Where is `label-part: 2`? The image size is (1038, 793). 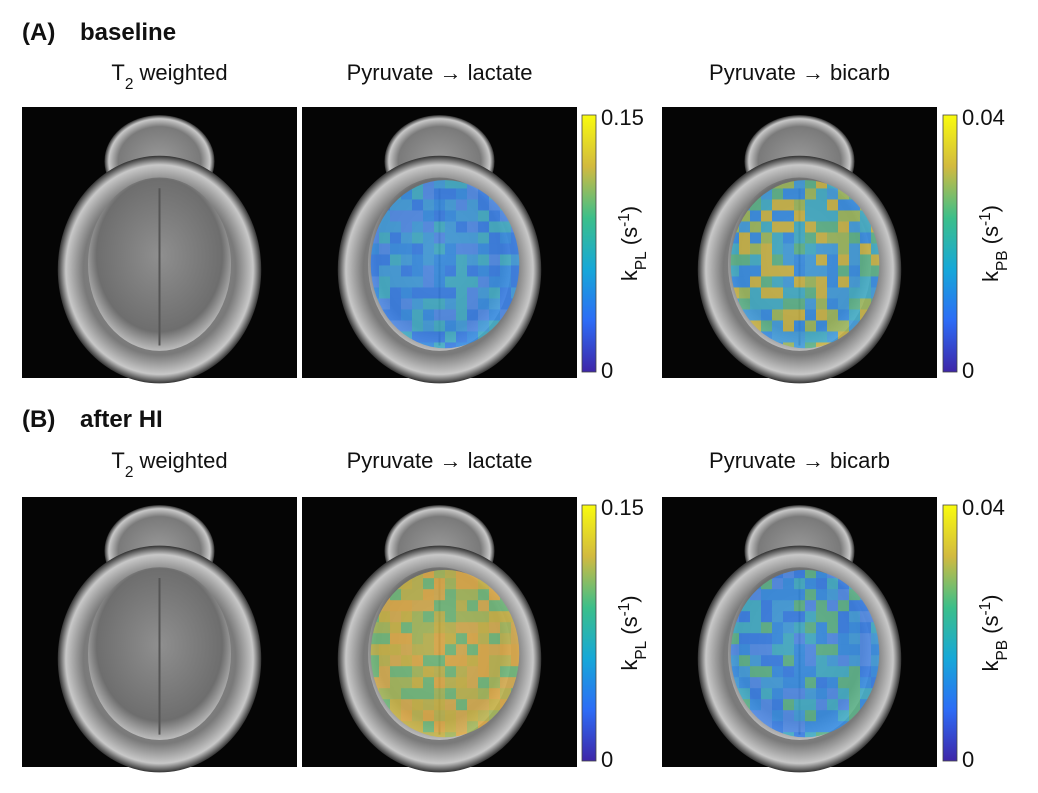 label-part: 2 is located at coordinates (129, 84).